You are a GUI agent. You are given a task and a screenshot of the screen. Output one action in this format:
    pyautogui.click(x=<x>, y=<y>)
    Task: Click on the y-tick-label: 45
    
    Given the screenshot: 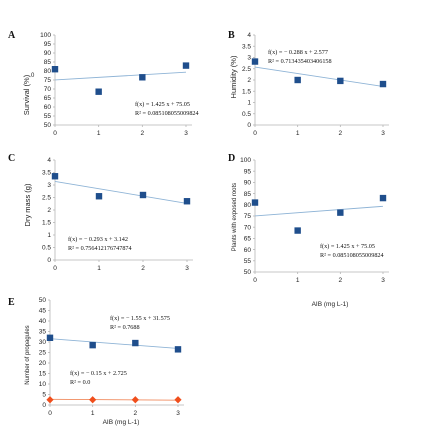 What is the action you would take?
    pyautogui.click(x=43, y=311)
    